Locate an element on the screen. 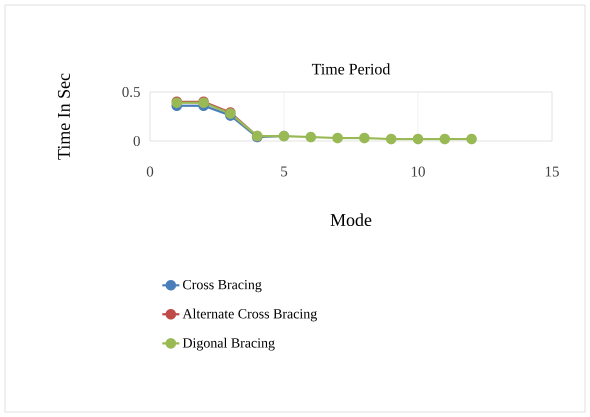 This screenshot has width=590, height=417. legend-label: Digonal Bracing is located at coordinates (228, 344).